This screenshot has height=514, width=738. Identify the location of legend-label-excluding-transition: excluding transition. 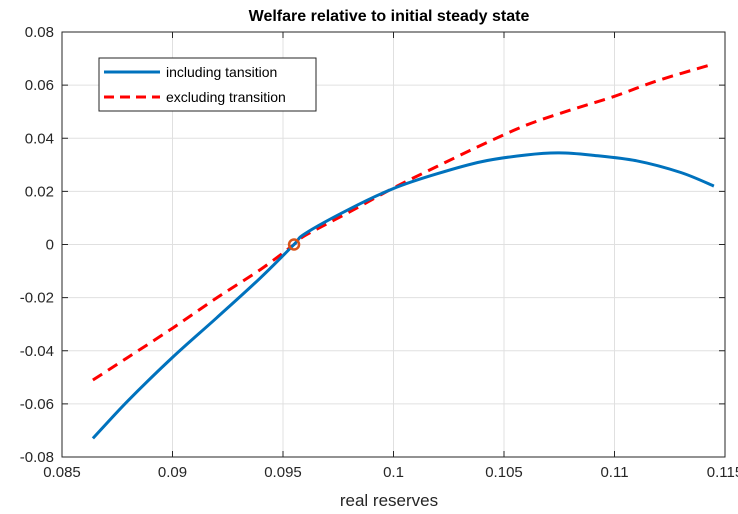
(226, 97).